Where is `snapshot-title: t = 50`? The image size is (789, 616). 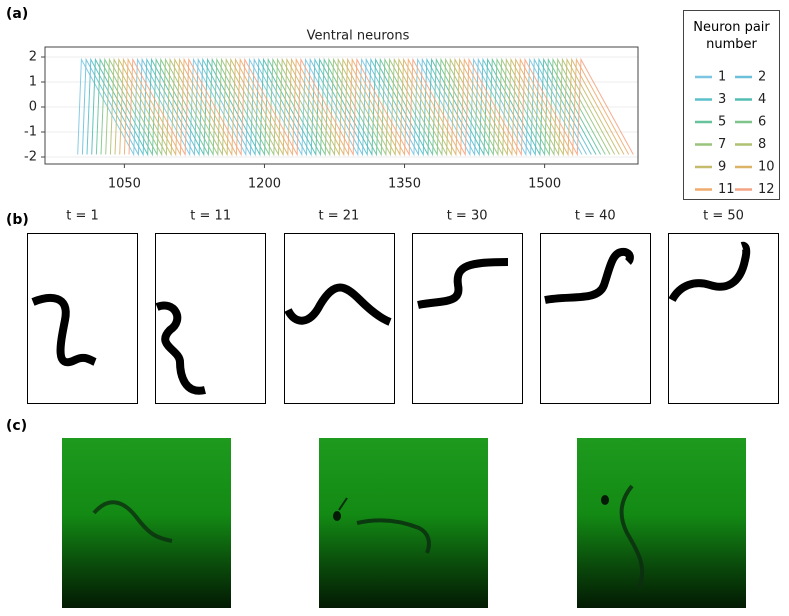 snapshot-title: t = 50 is located at coordinates (723, 216).